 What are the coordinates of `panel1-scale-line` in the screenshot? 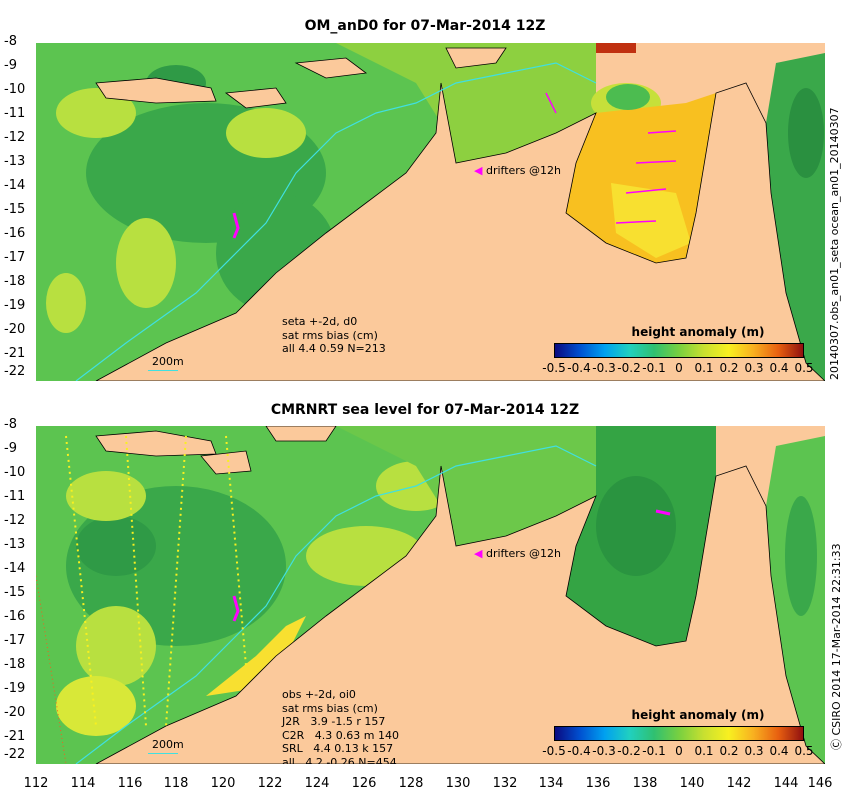 It's located at (163, 370).